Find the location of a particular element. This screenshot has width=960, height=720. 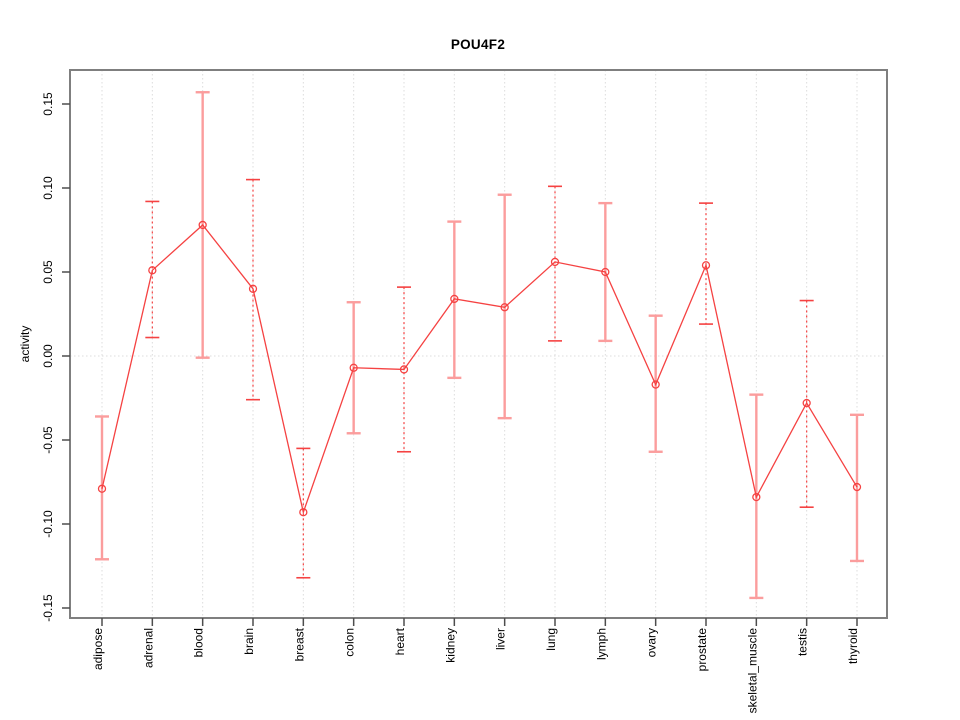

data-point-ovary is located at coordinates (655, 384).